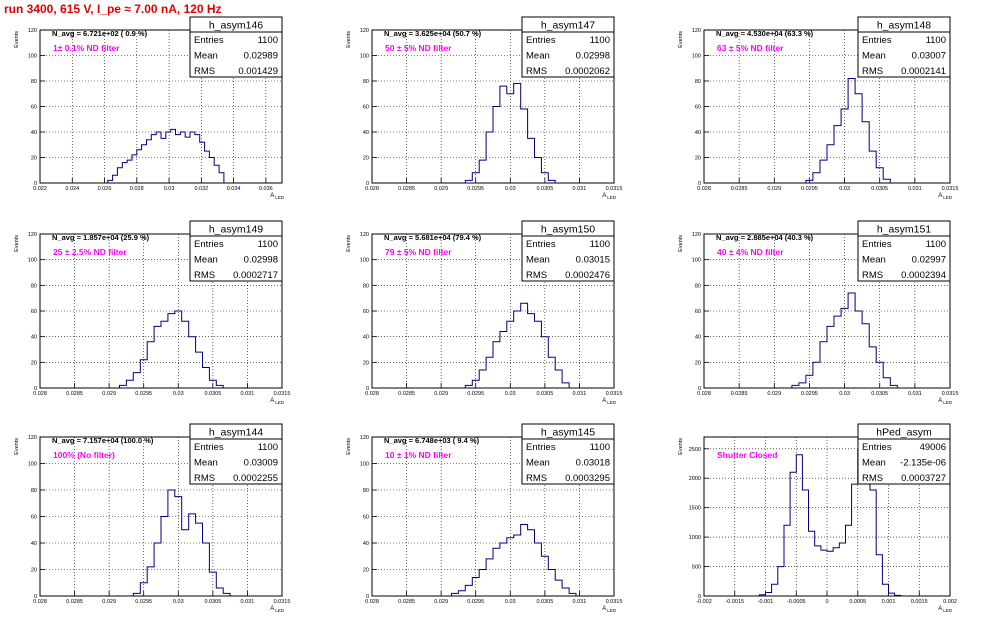 This screenshot has width=996, height=622. Describe the element at coordinates (236, 230) in the screenshot. I see `histogram-name: h_asym149` at that location.